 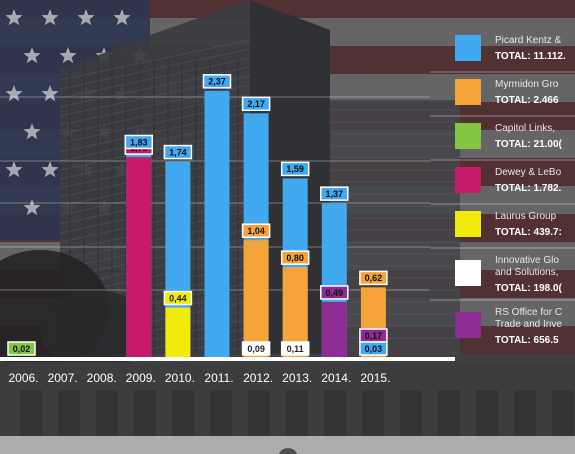 What do you see at coordinates (256, 298) in the screenshot?
I see `bar-orange` at bounding box center [256, 298].